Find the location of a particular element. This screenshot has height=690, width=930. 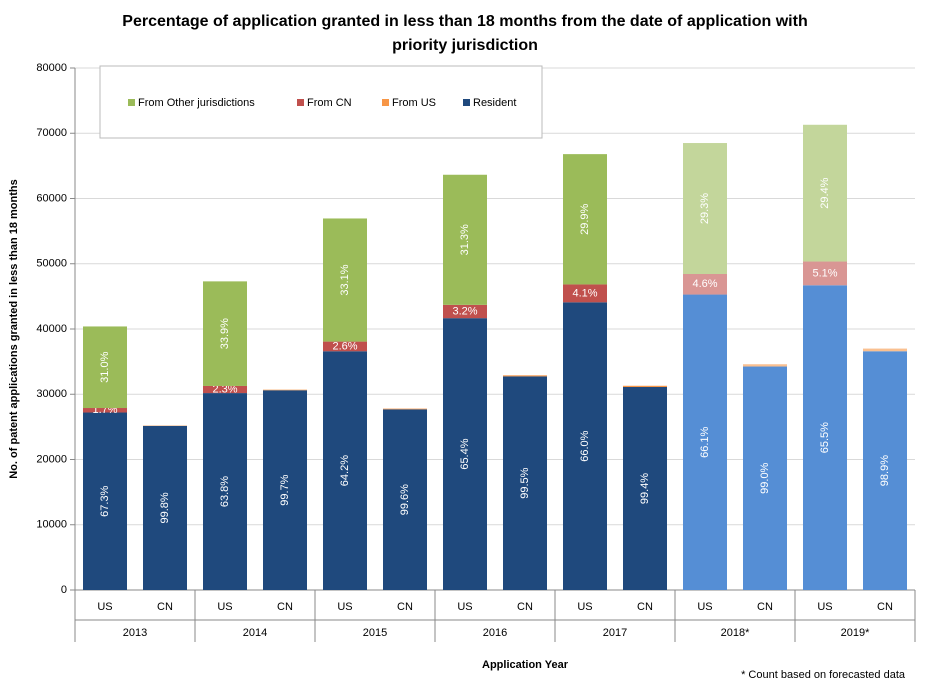

group-label: 2015 is located at coordinates (375, 633).